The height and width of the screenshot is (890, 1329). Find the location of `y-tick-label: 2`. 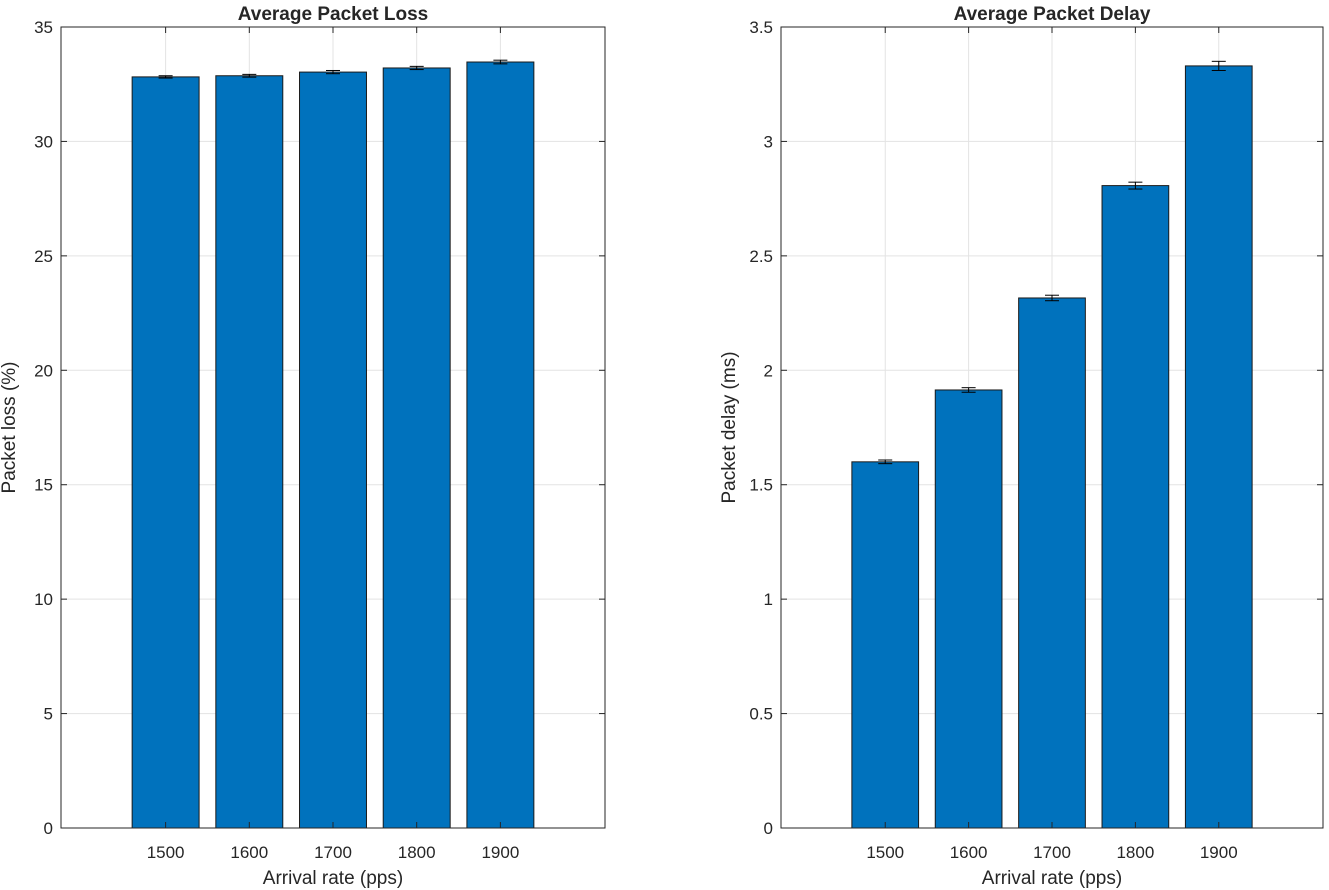

y-tick-label: 2 is located at coordinates (768, 370).